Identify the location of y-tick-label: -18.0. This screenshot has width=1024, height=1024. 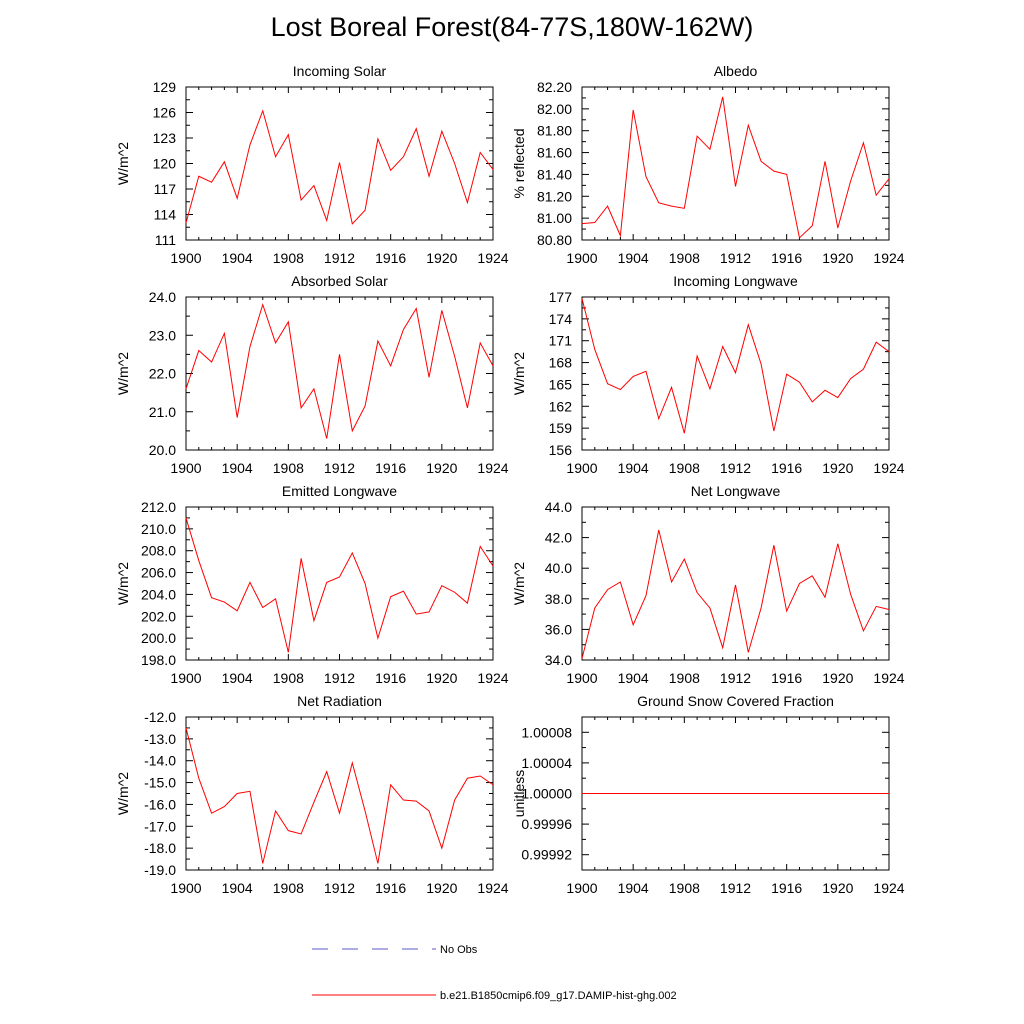
(160, 848).